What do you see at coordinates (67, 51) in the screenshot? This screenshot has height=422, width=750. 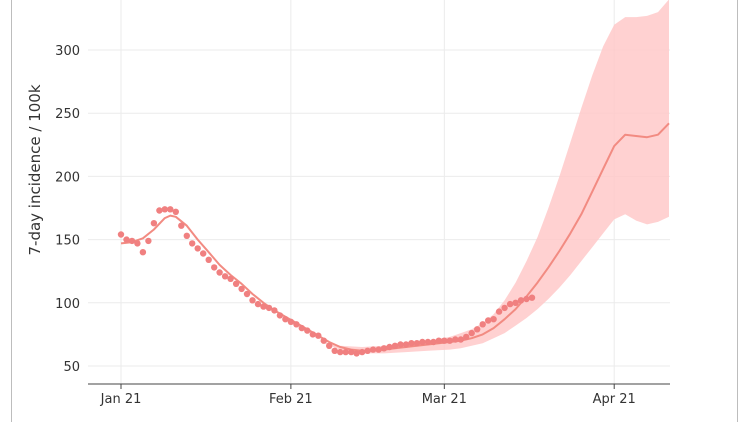 I see `y-tick-label: 300` at bounding box center [67, 51].